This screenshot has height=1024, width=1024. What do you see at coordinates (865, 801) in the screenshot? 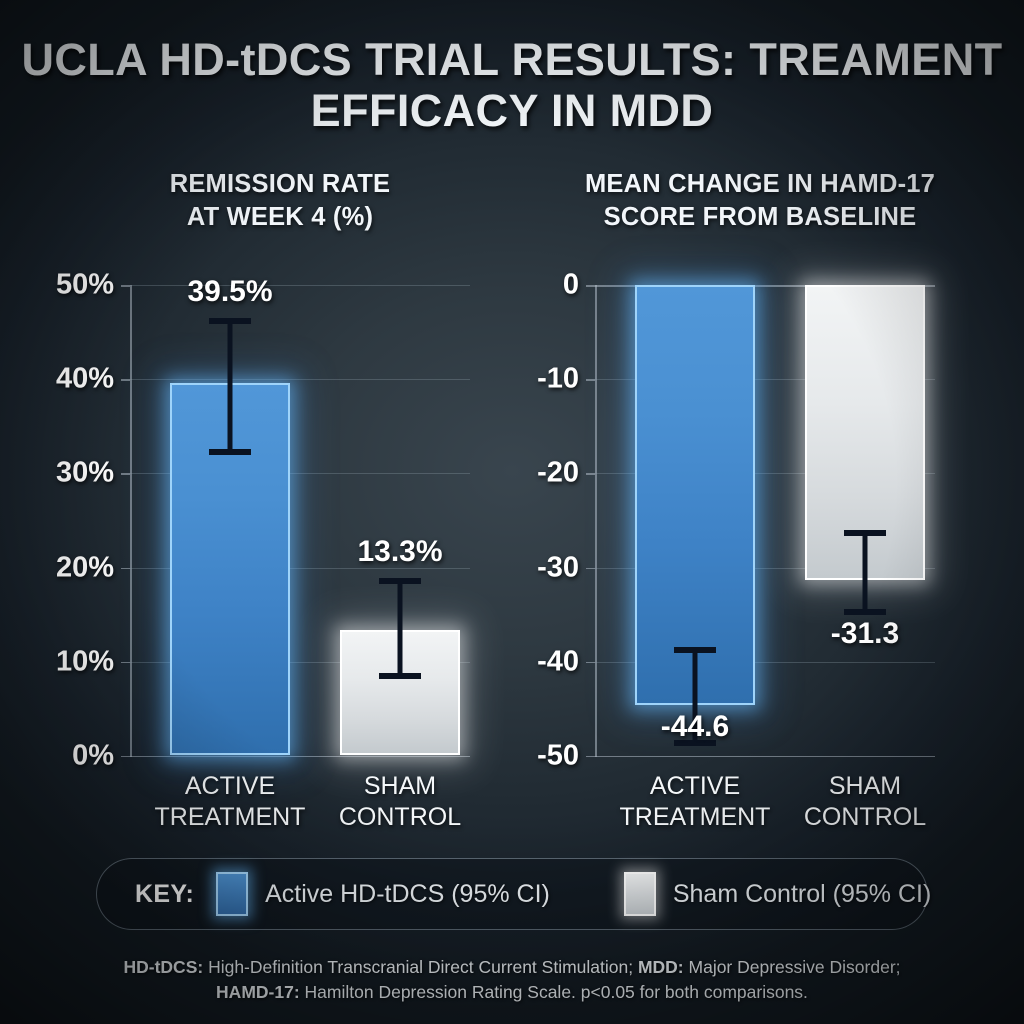
I see `x-axis-label-sham-right: SHAM CONTROL` at bounding box center [865, 801].